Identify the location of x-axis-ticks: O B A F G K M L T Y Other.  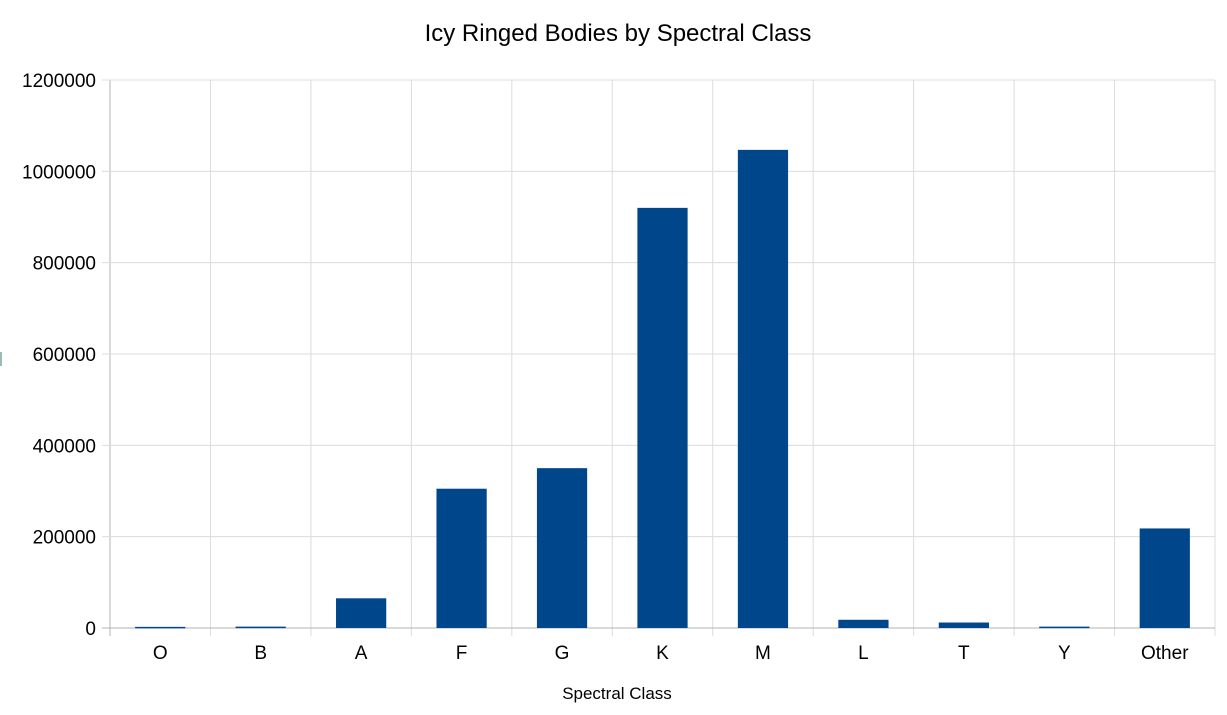
(671, 653).